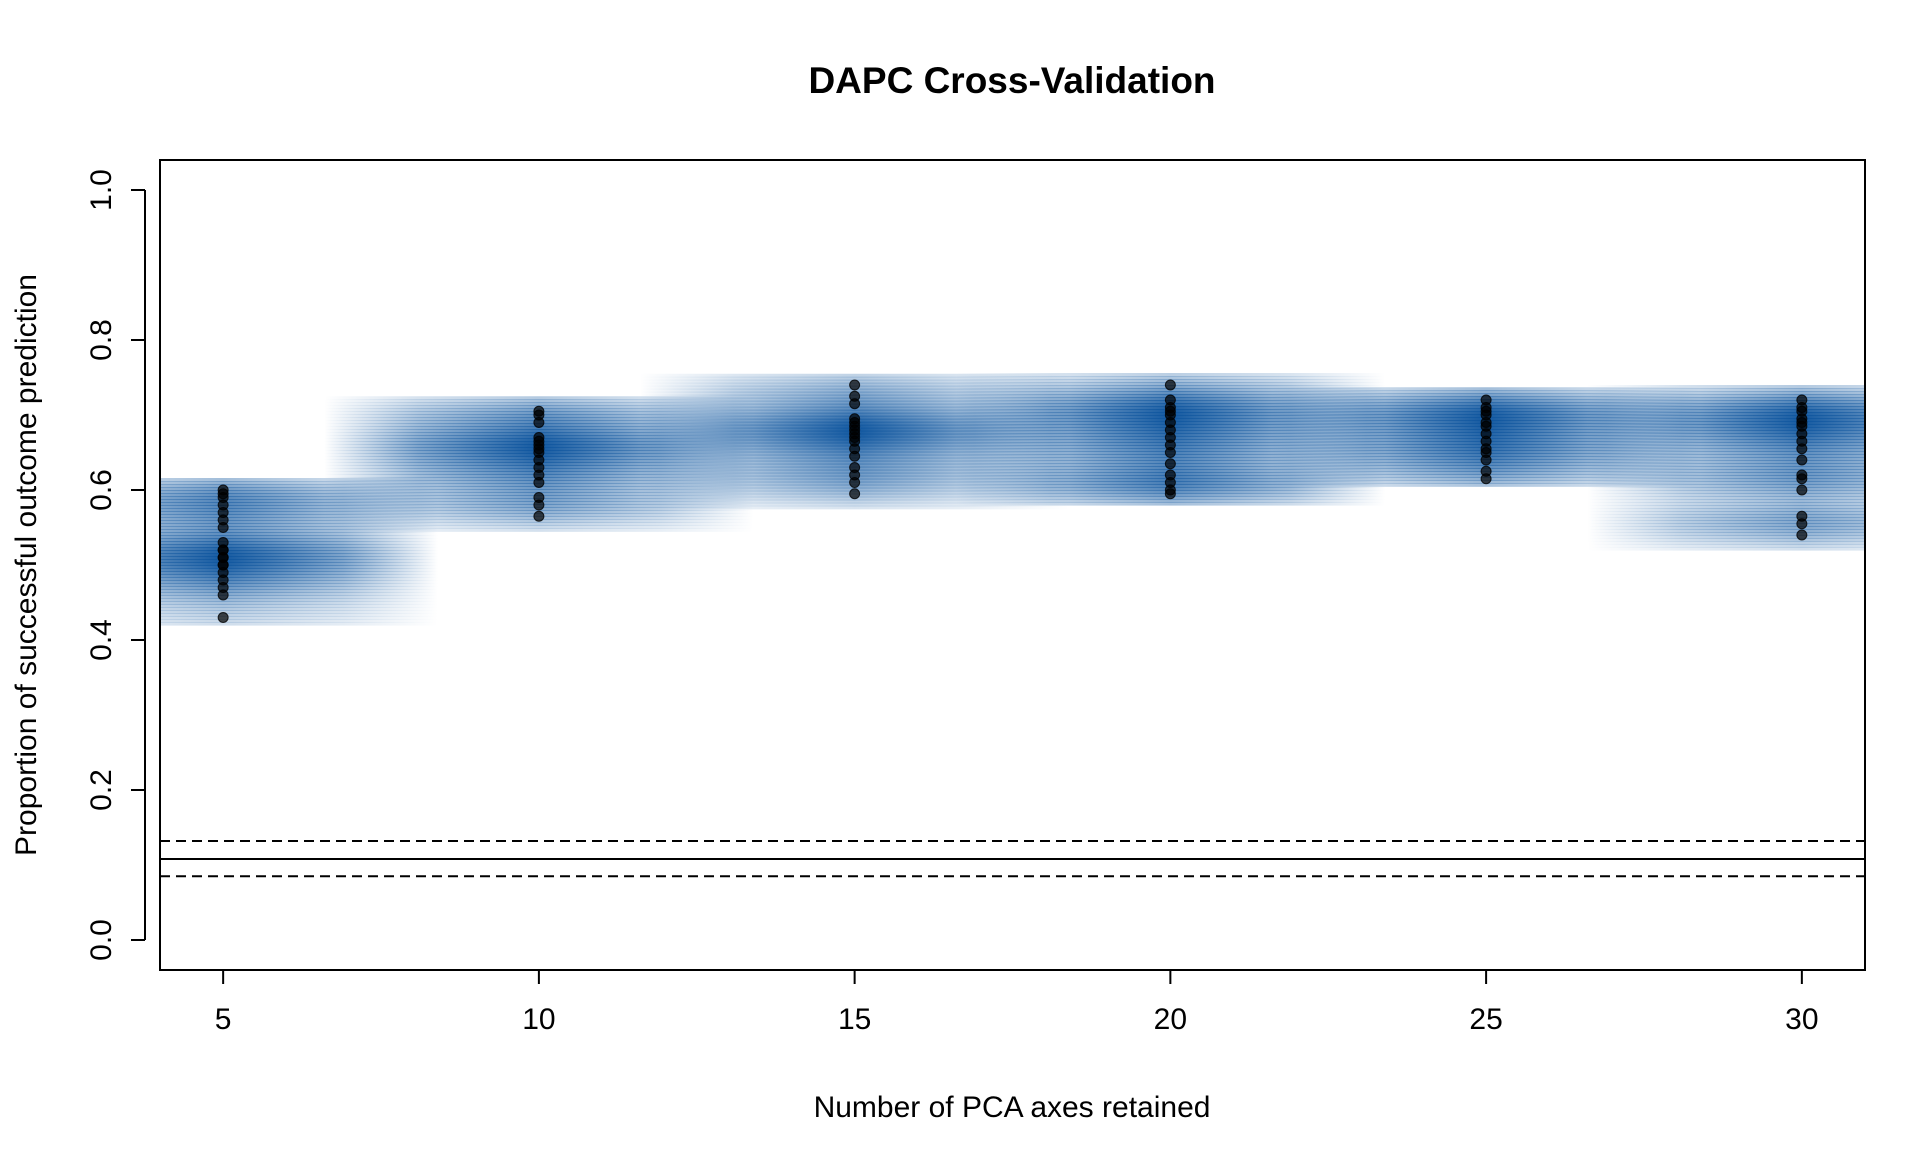 The height and width of the screenshot is (1152, 1920). I want to click on reference-lines, so click(1012, 859).